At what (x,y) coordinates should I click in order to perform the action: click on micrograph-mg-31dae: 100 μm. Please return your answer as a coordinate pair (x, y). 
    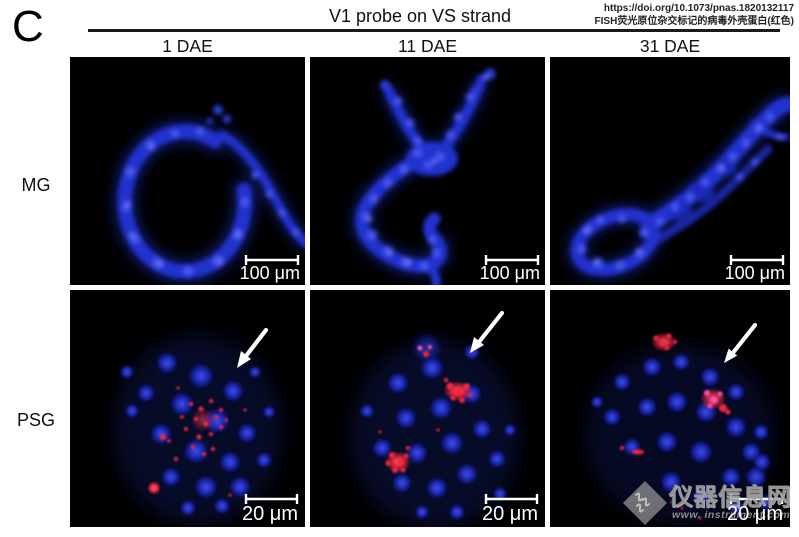
    Looking at the image, I should click on (670, 171).